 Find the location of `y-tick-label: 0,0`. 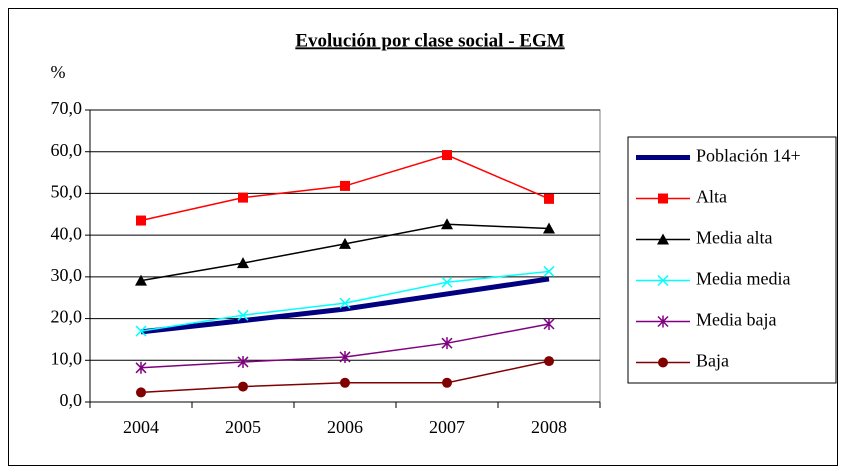

y-tick-label: 0,0 is located at coordinates (71, 400).